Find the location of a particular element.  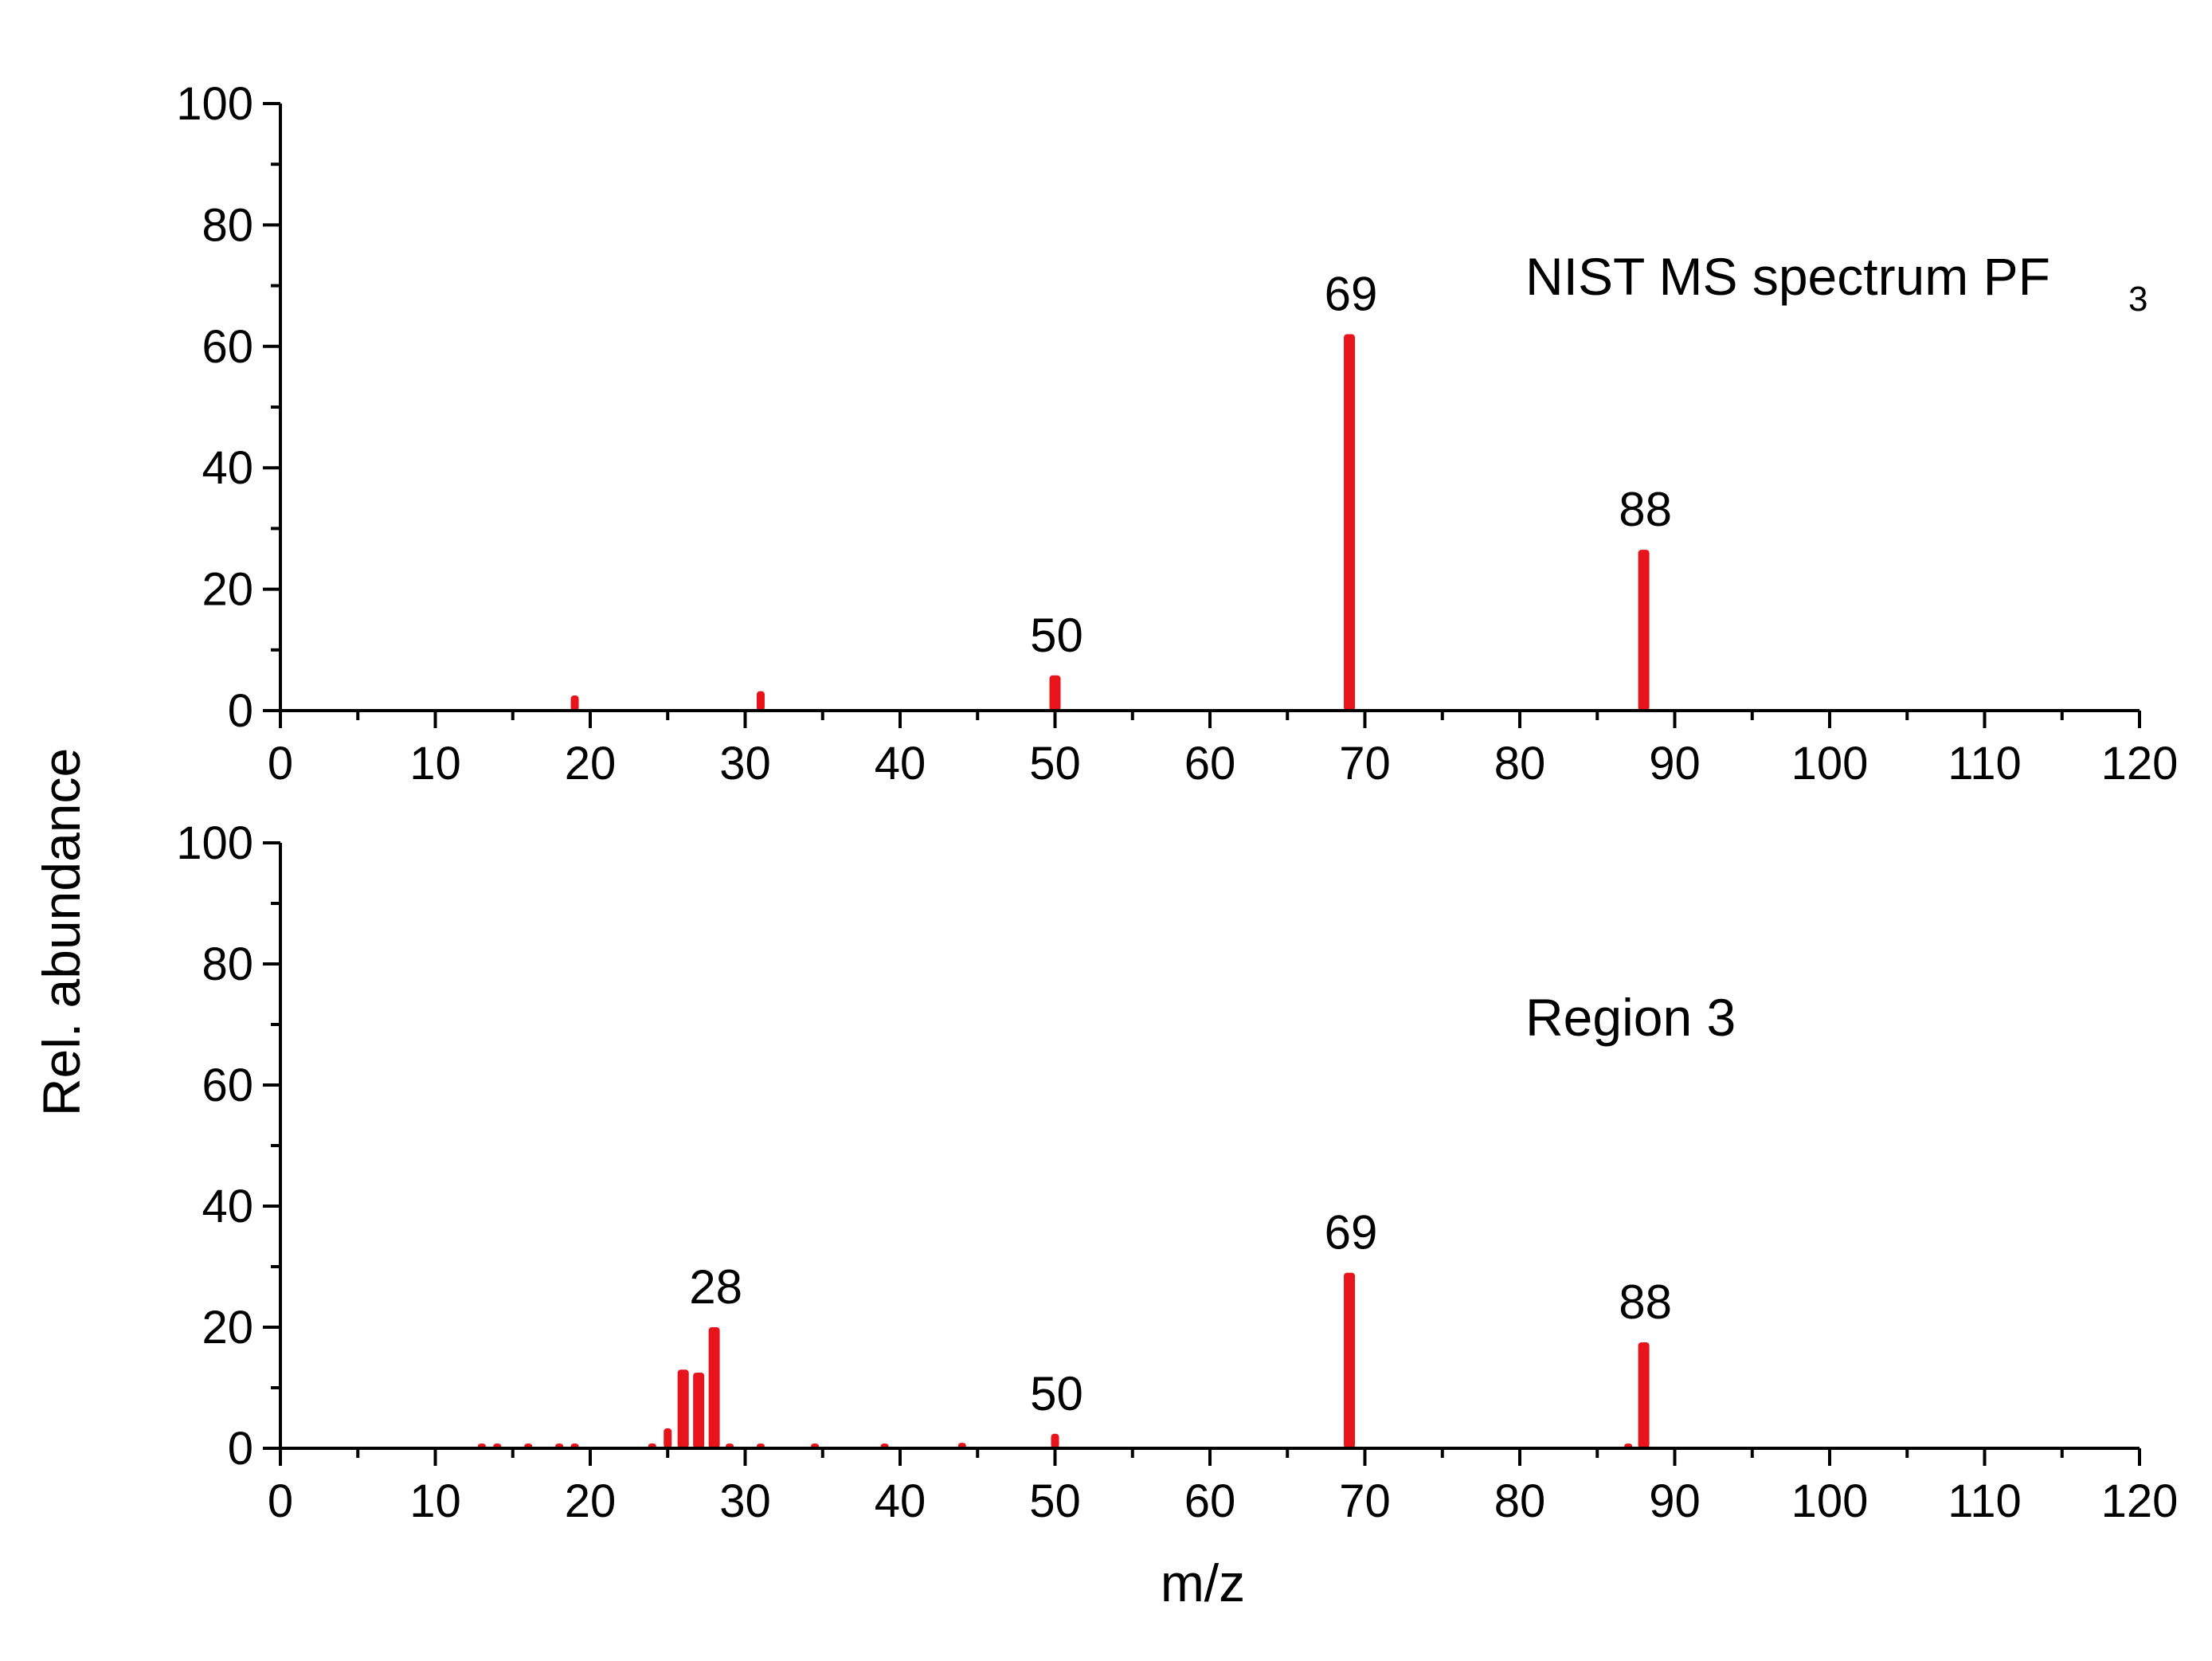

panel-bottom-title: Region 3 is located at coordinates (1630, 1017).